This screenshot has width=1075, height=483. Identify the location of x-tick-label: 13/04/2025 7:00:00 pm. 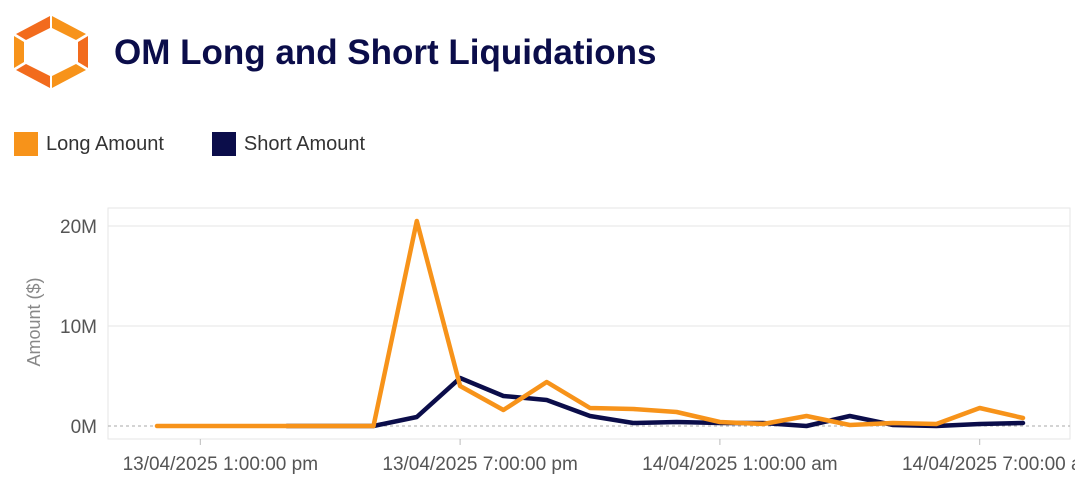
(479, 464).